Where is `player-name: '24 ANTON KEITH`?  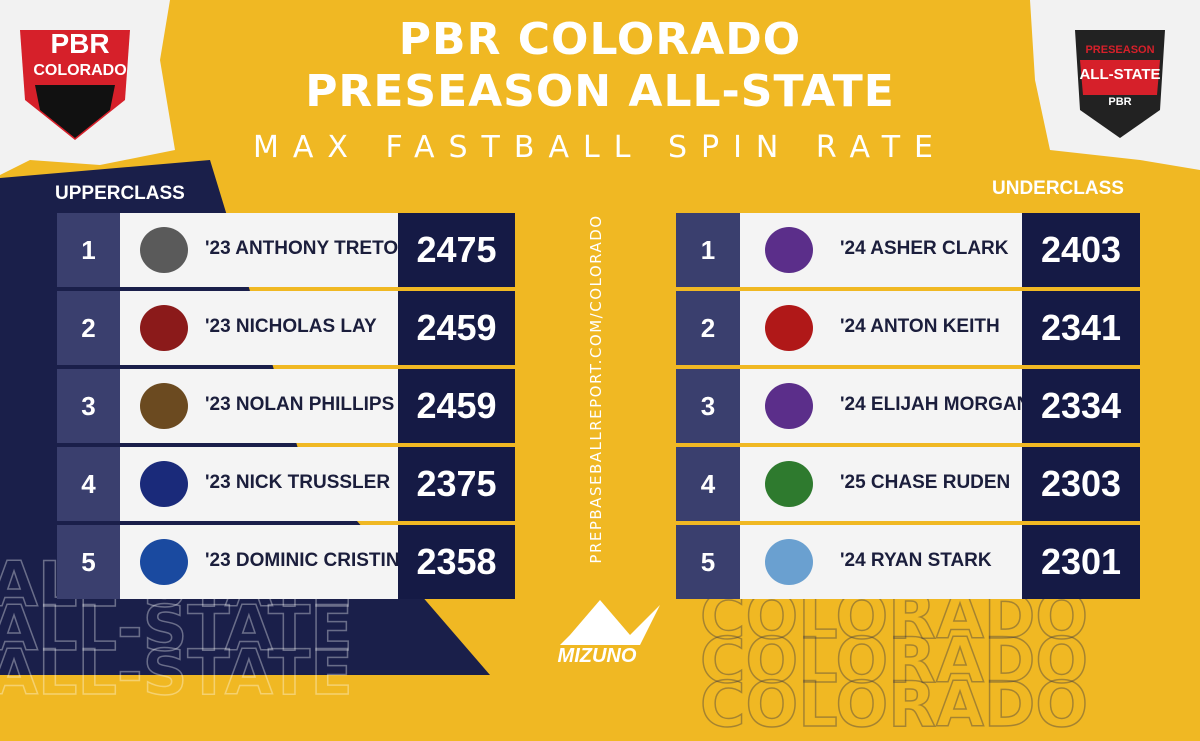
player-name: '24 ANTON KEITH is located at coordinates (920, 326).